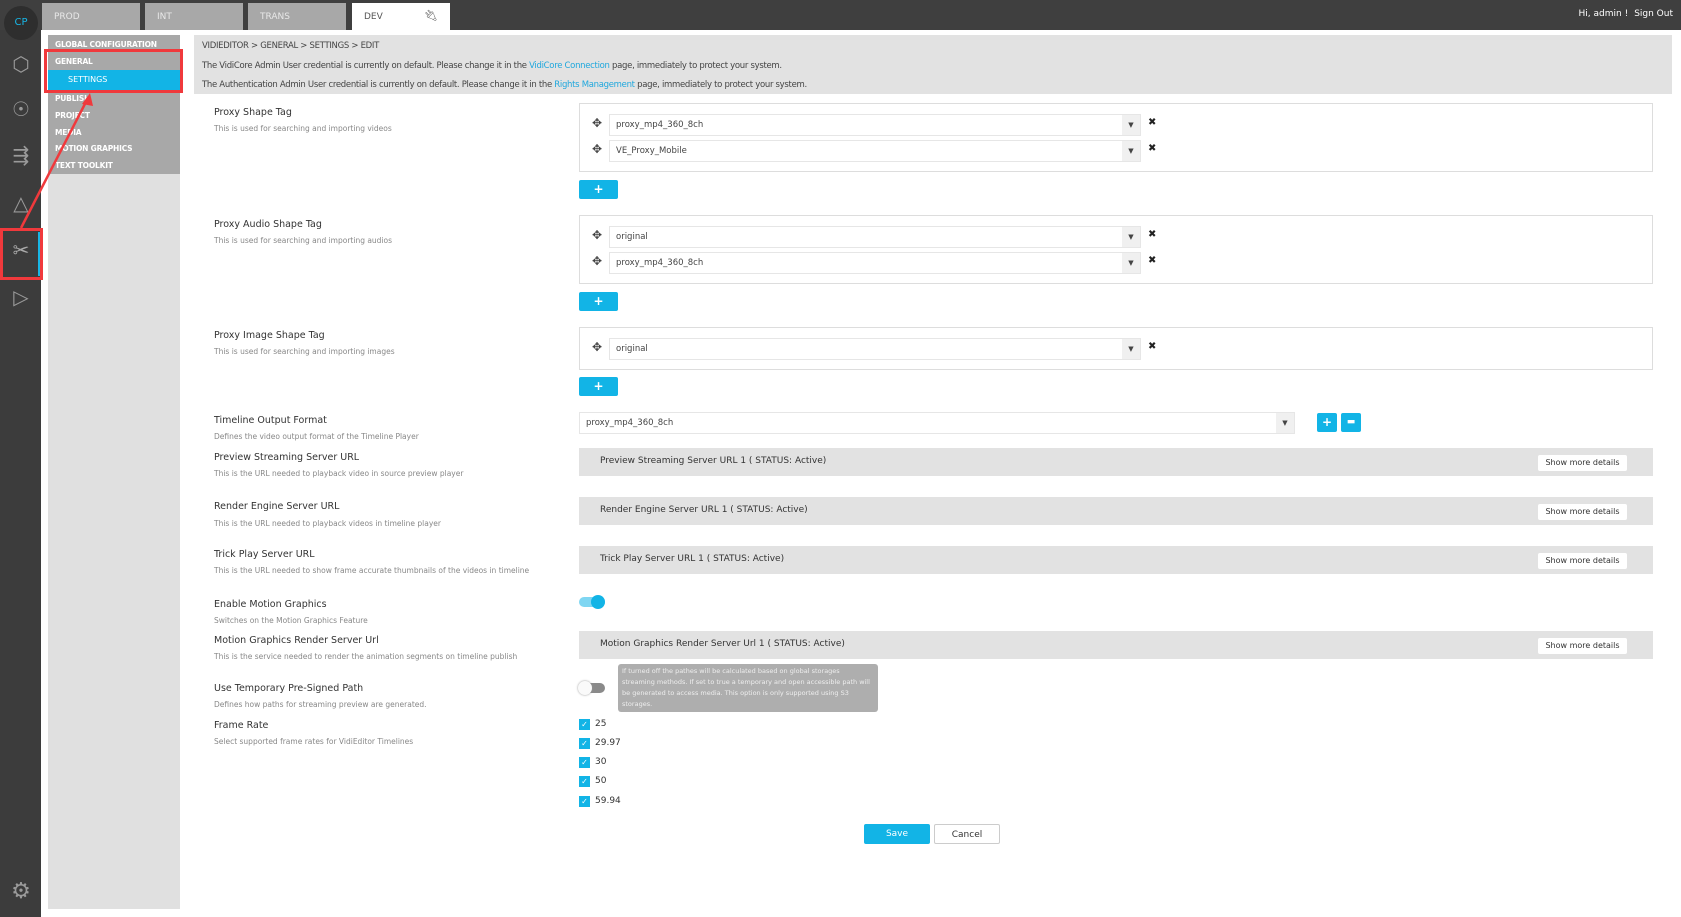 This screenshot has height=917, width=1681. I want to click on tab-label: DEV, so click(373, 17).